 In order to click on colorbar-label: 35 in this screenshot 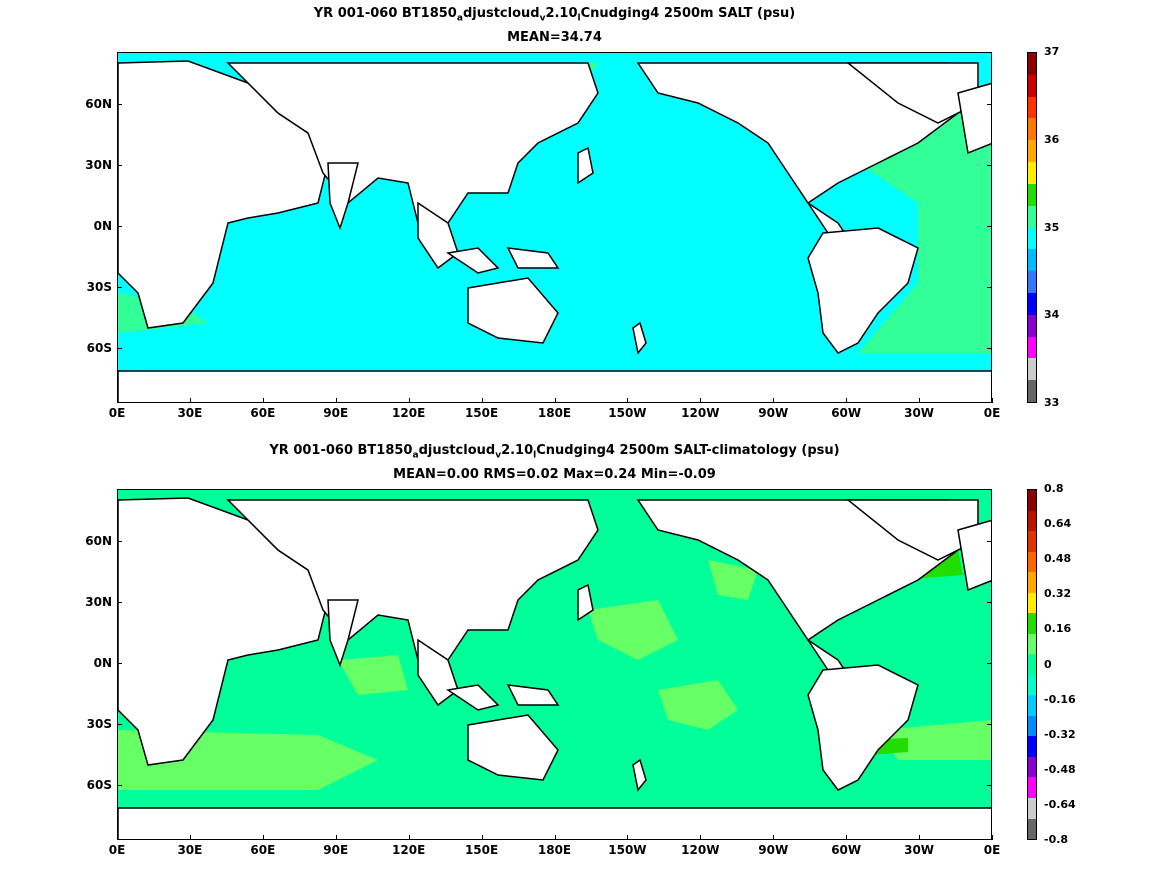, I will do `click(1052, 227)`.